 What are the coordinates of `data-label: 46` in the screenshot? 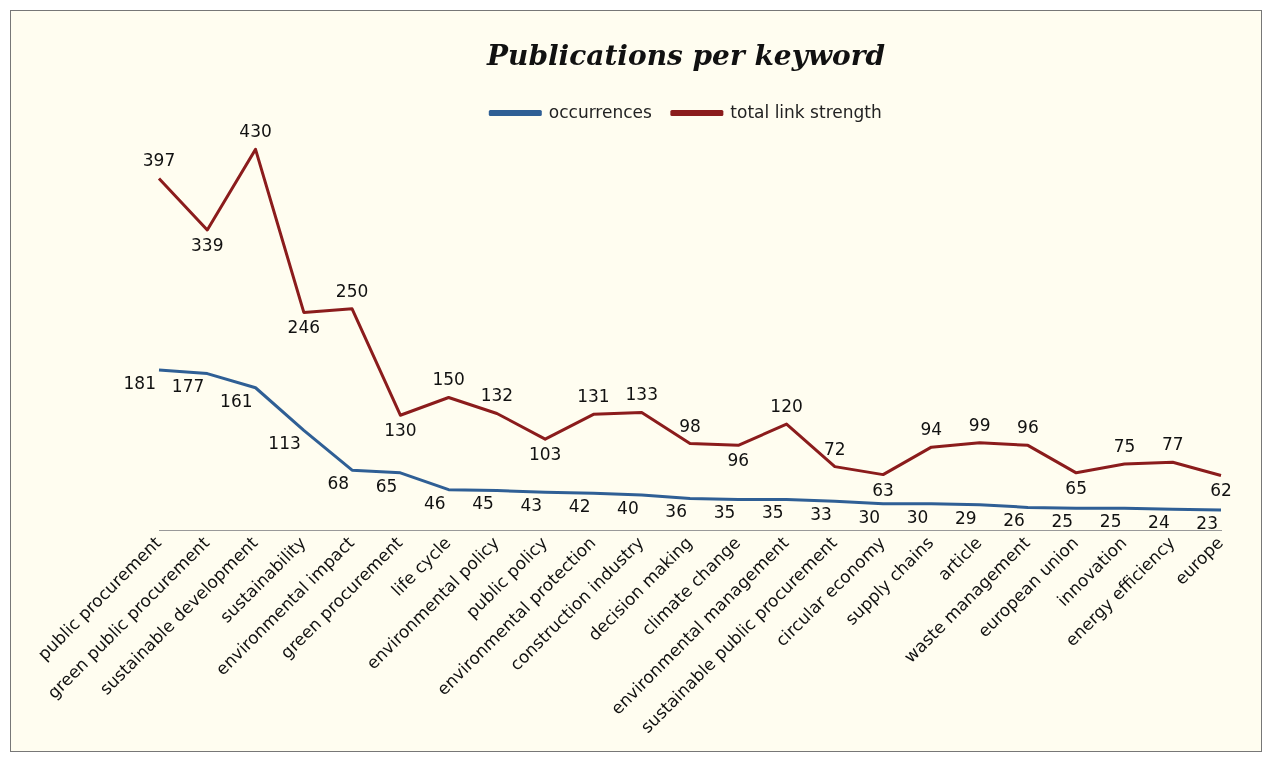 It's located at (435, 502).